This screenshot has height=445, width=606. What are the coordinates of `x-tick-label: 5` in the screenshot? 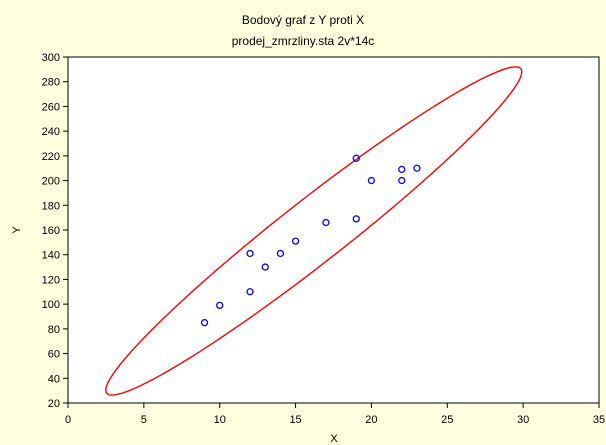 It's located at (144, 420).